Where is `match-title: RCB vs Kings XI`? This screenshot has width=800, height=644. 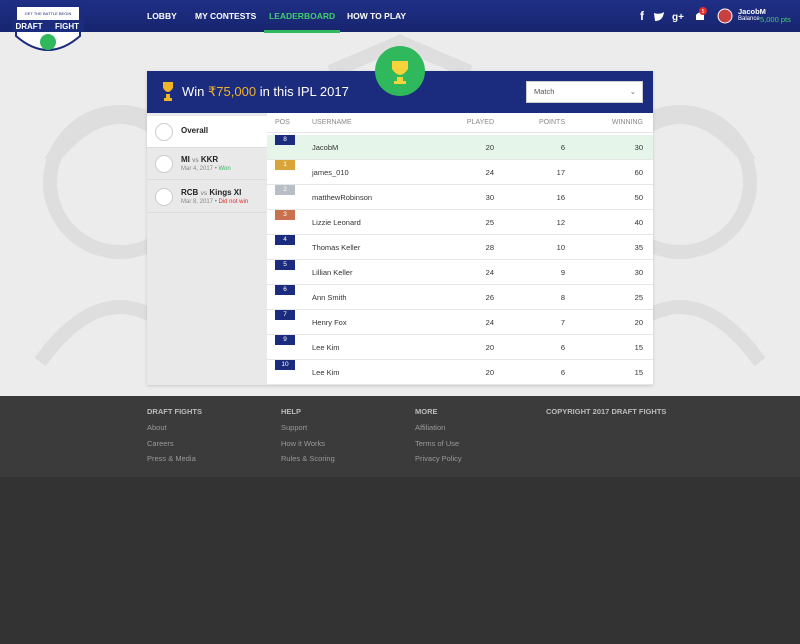 match-title: RCB vs Kings XI is located at coordinates (211, 192).